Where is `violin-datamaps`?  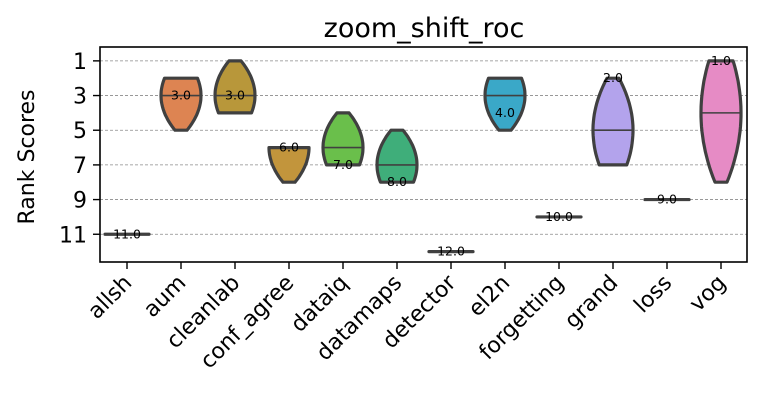 violin-datamaps is located at coordinates (397, 156).